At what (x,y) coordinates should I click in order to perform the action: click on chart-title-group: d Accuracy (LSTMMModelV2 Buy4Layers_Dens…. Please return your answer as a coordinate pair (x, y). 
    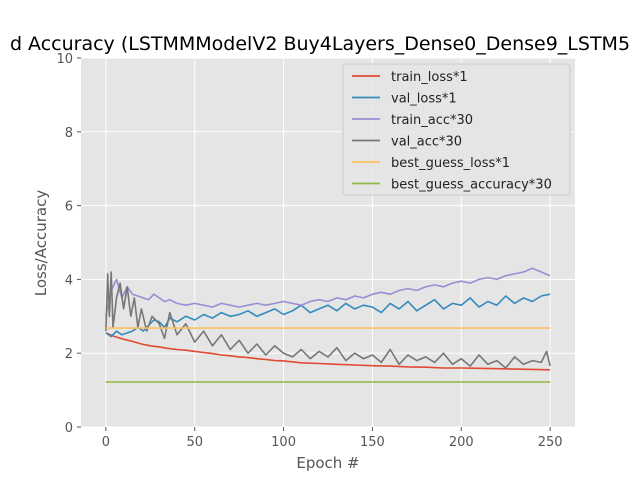
    Looking at the image, I should click on (320, 44).